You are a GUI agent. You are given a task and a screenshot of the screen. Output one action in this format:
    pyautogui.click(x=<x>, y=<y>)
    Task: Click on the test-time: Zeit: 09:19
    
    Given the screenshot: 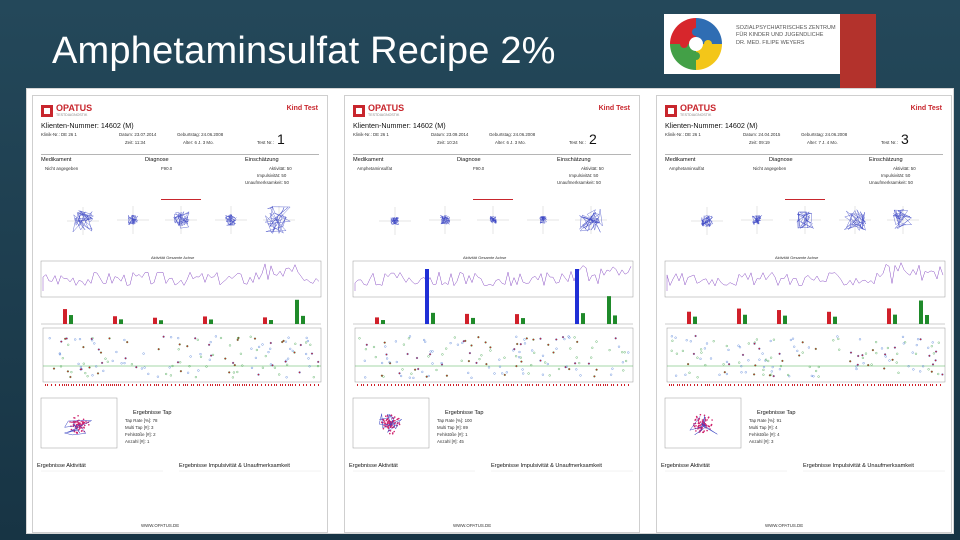 What is the action you would take?
    pyautogui.click(x=759, y=142)
    